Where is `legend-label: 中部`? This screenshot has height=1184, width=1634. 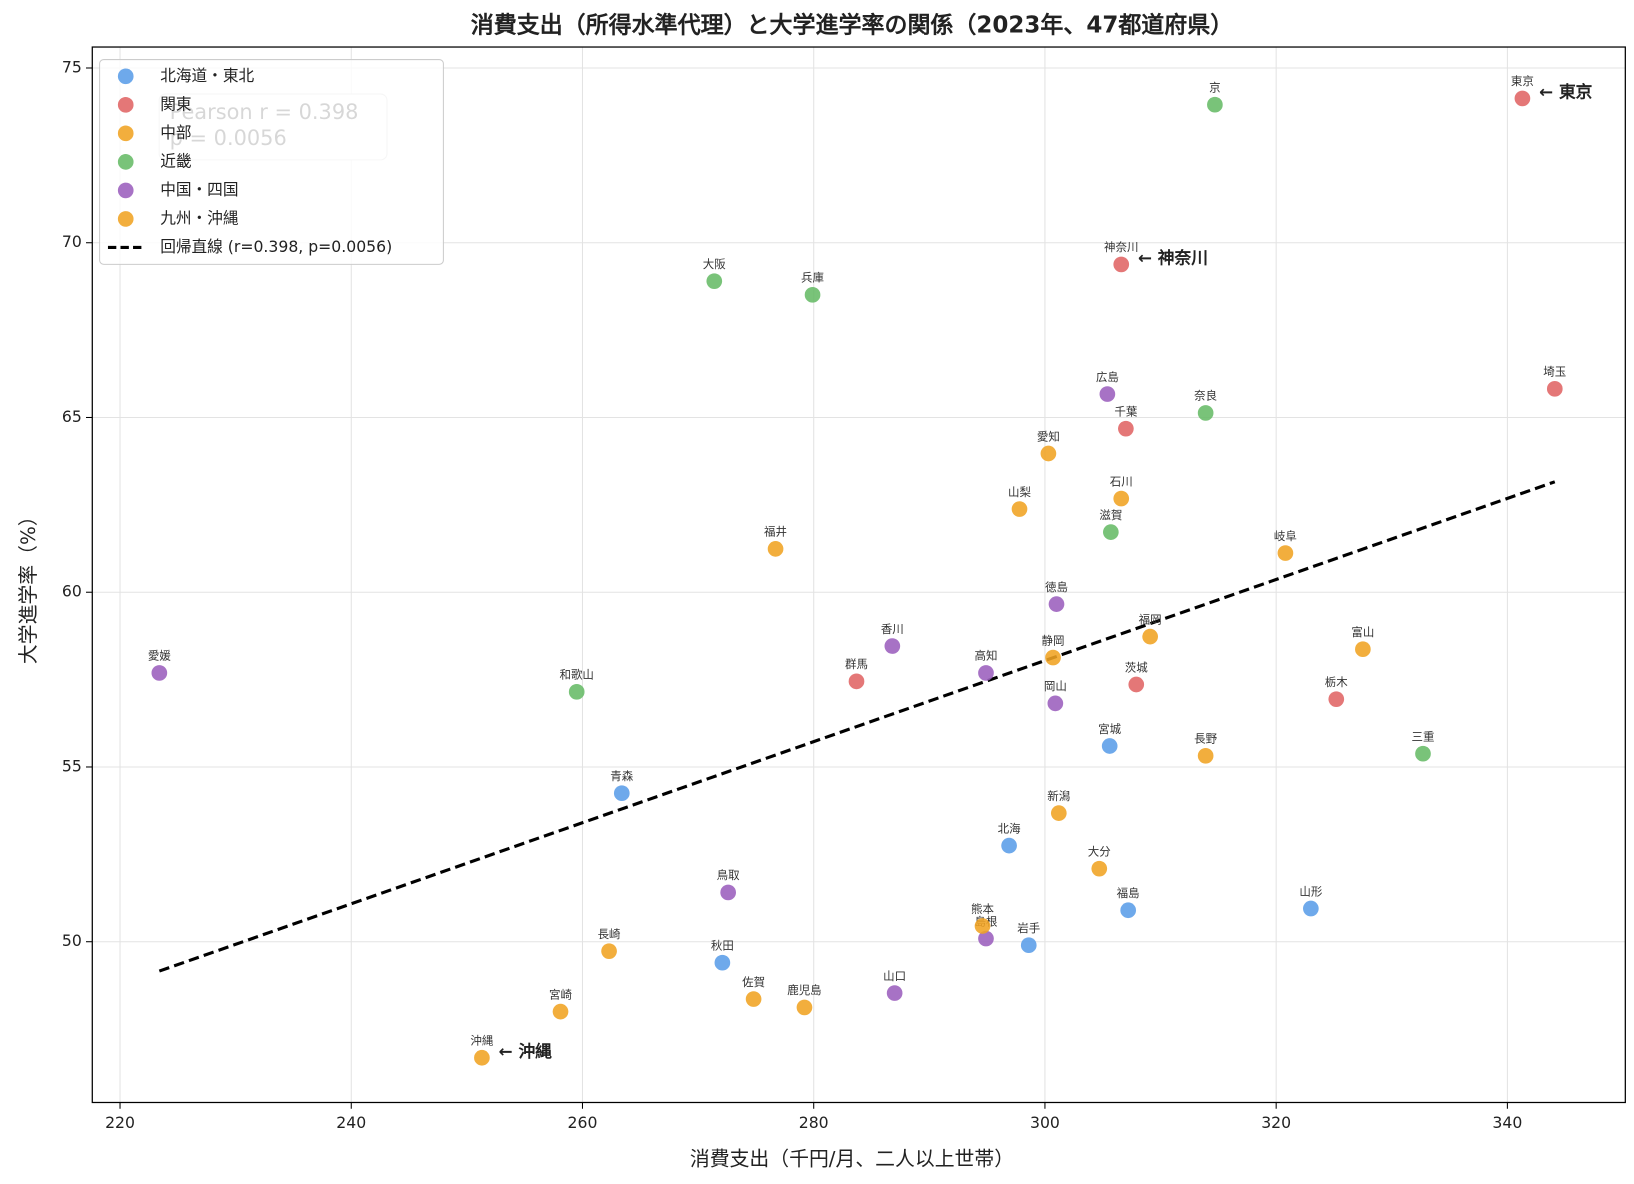
legend-label: 中部 is located at coordinates (175, 132).